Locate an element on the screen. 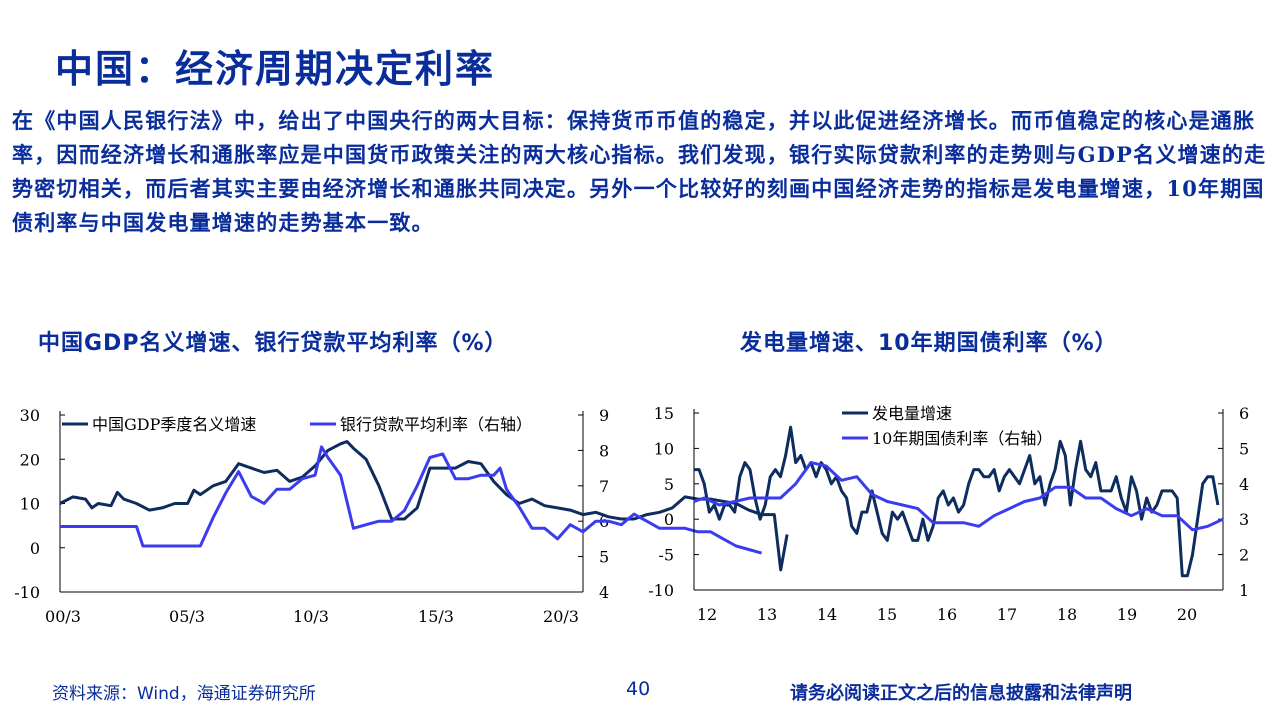 This screenshot has width=1280, height=720. x-tick-label: 10/3 is located at coordinates (311, 616).